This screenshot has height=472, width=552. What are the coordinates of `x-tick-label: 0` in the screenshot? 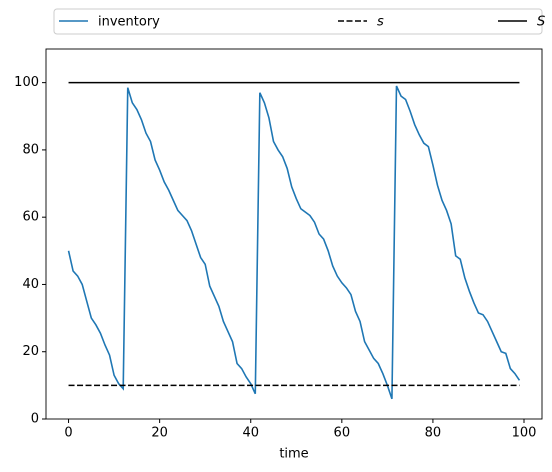 It's located at (68, 433).